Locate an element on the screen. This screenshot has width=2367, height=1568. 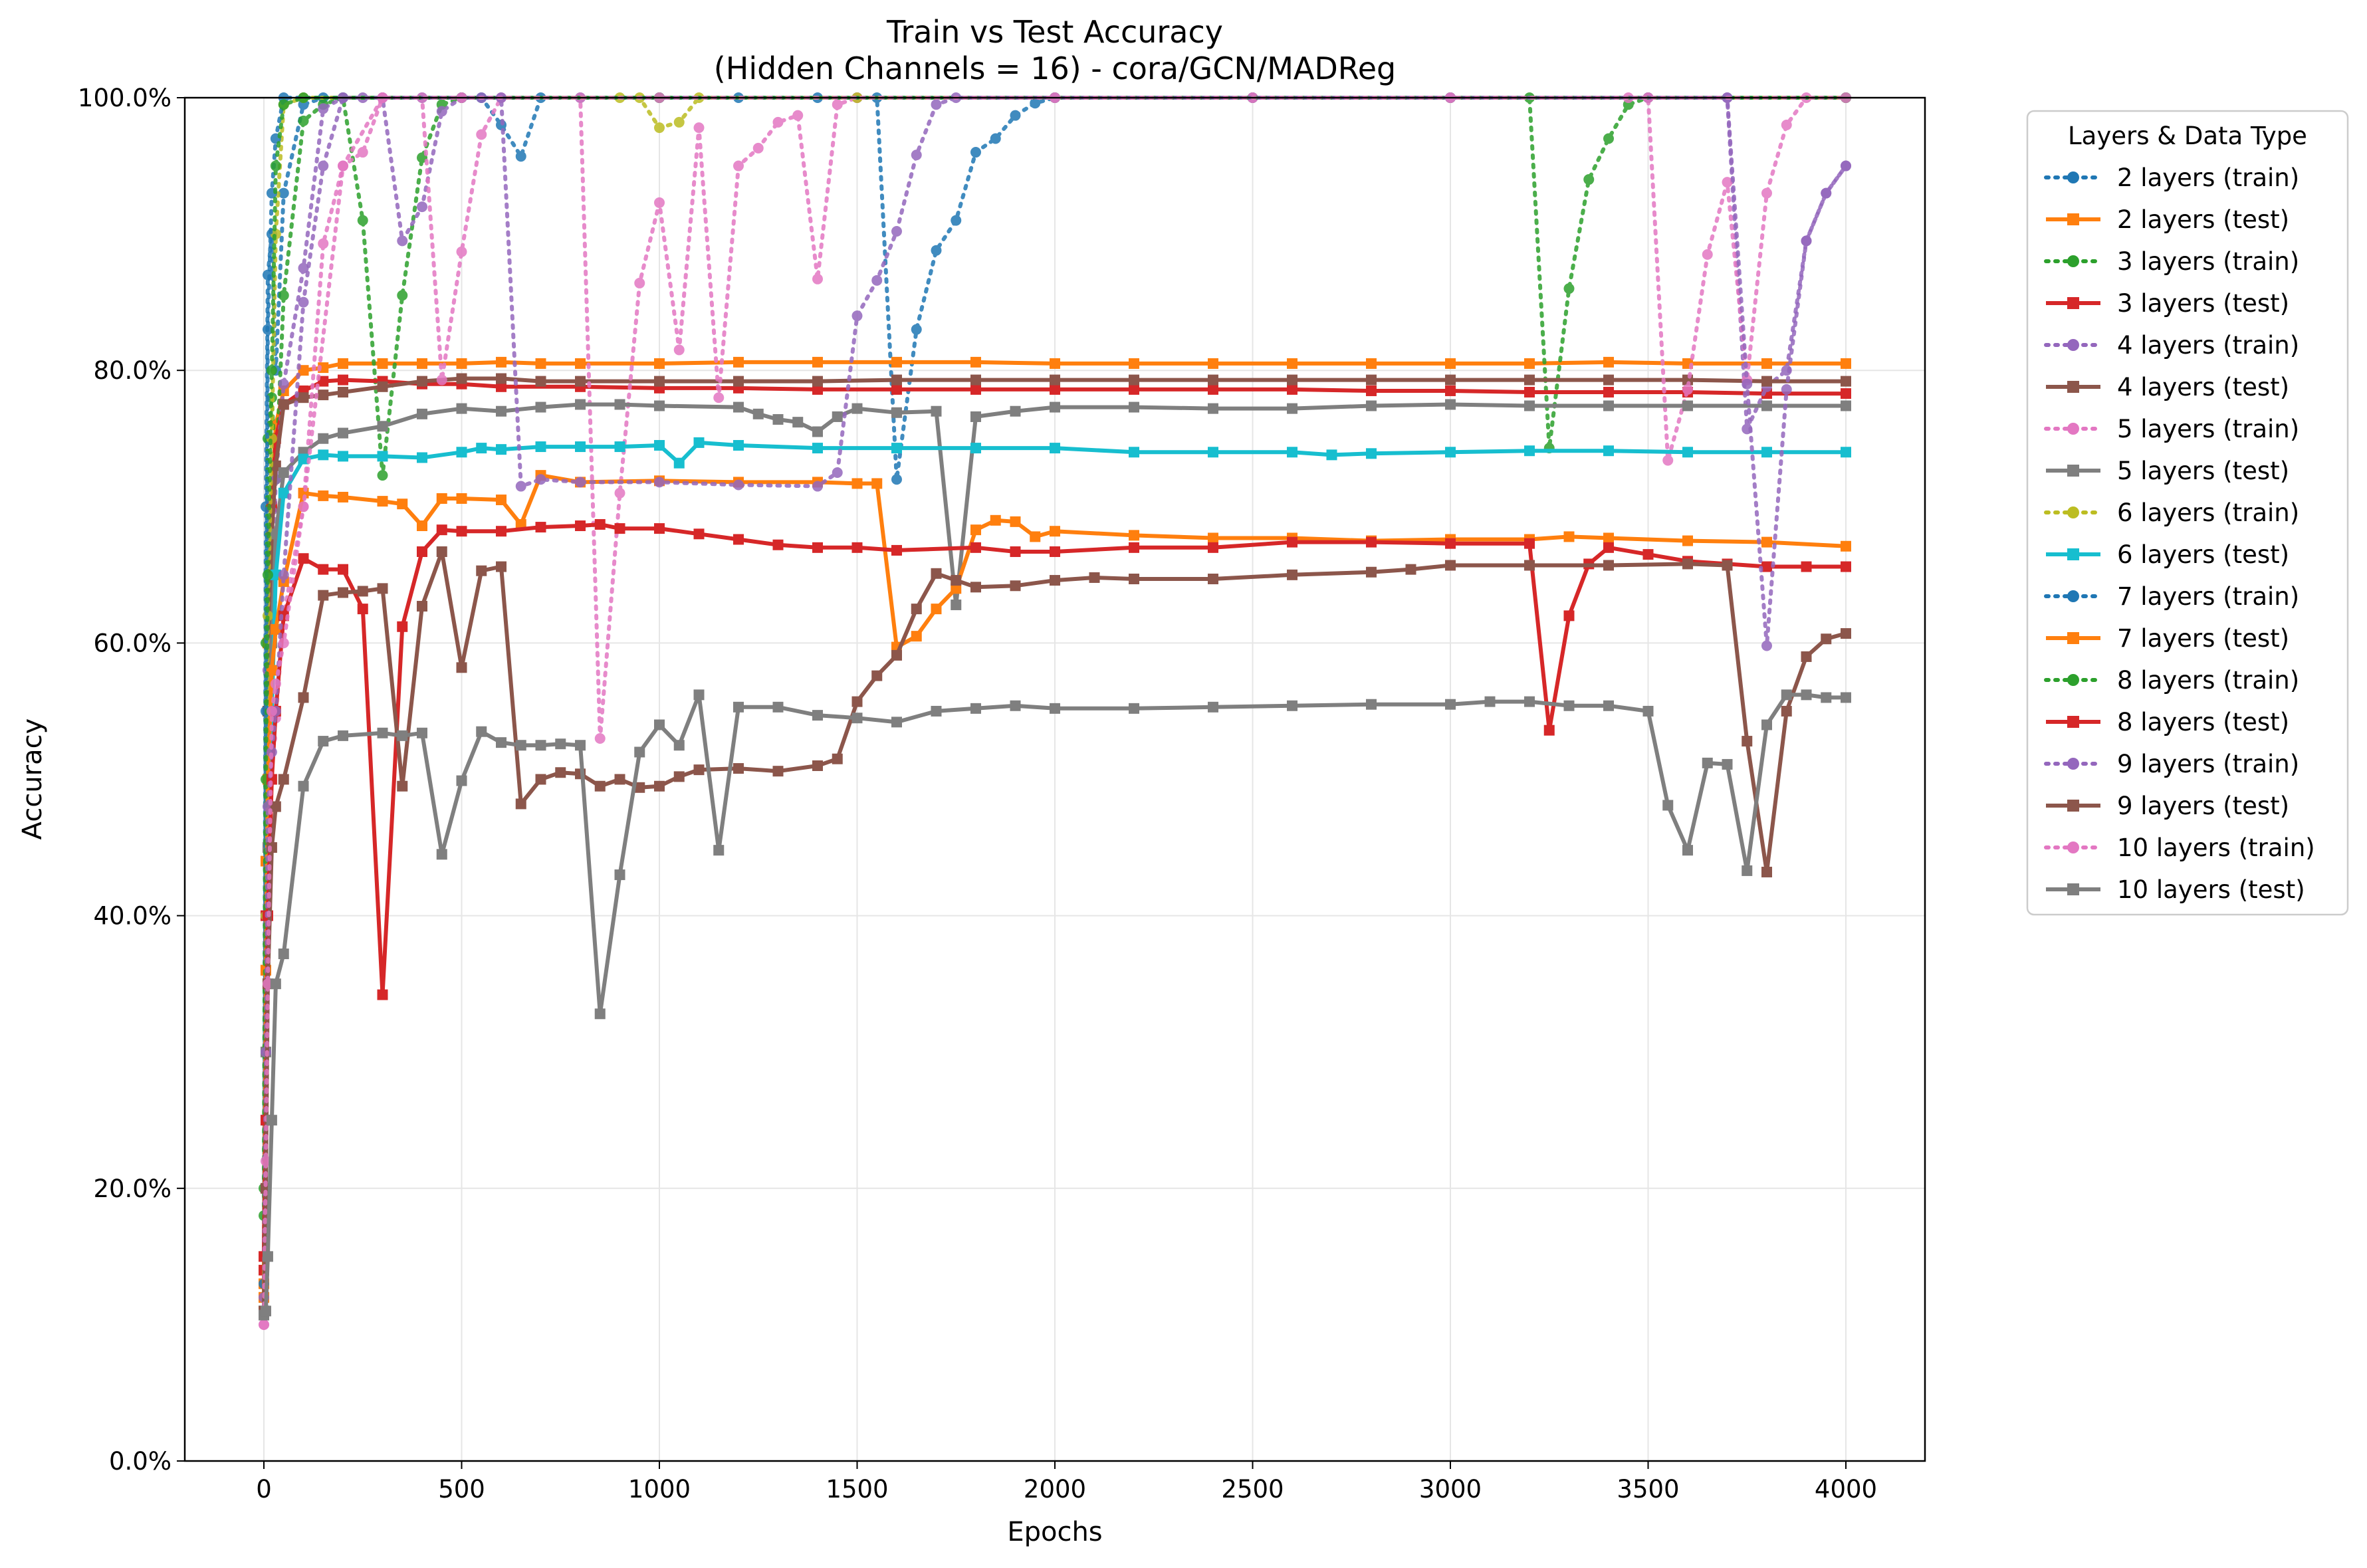
legend-label: 6 layers (test) is located at coordinates (2203, 554).